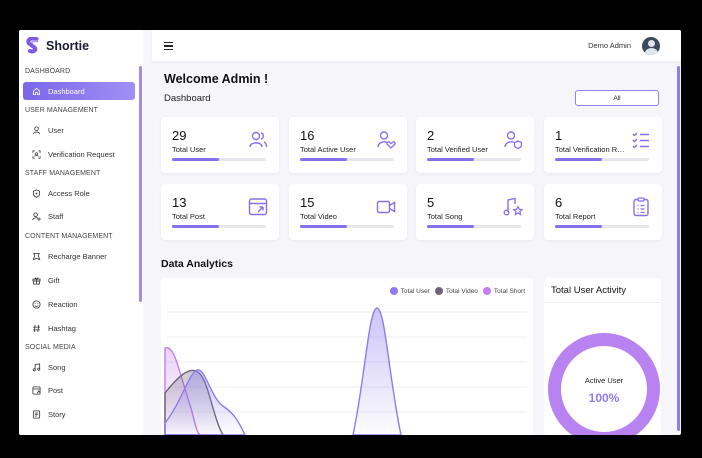 The image size is (702, 458). What do you see at coordinates (513, 206) in the screenshot?
I see `music-star-icon` at bounding box center [513, 206].